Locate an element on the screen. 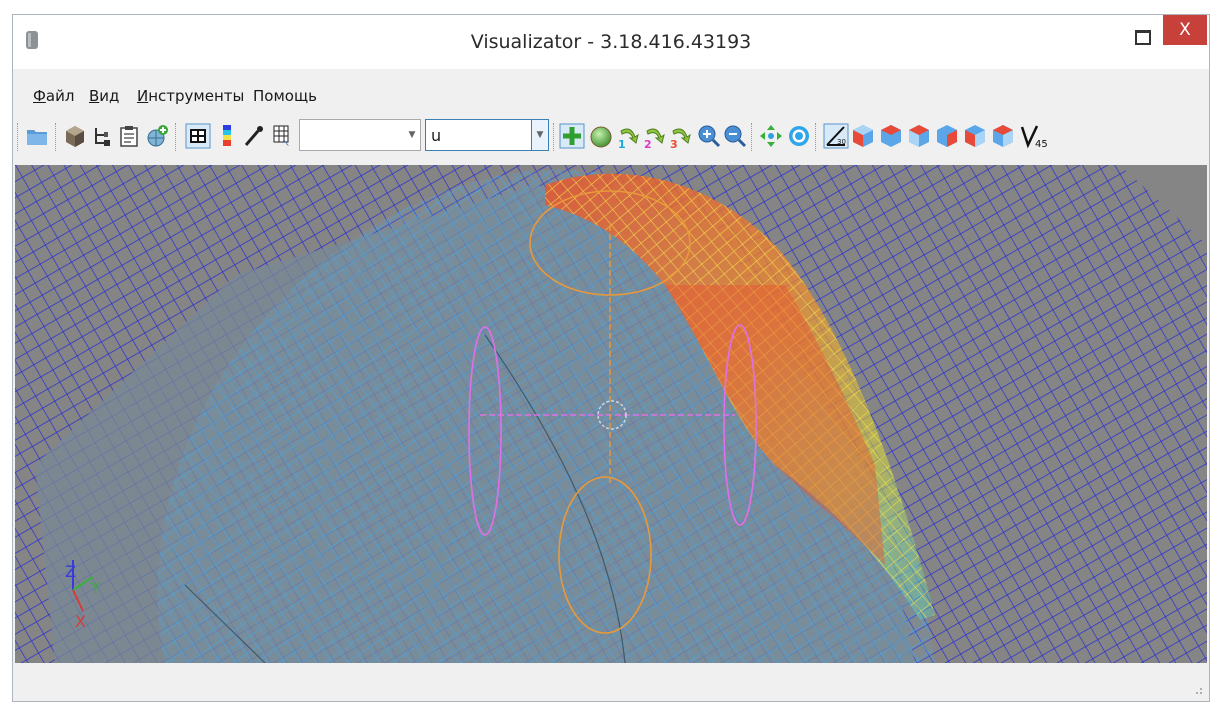  resize-grip-icon is located at coordinates (1198, 690).